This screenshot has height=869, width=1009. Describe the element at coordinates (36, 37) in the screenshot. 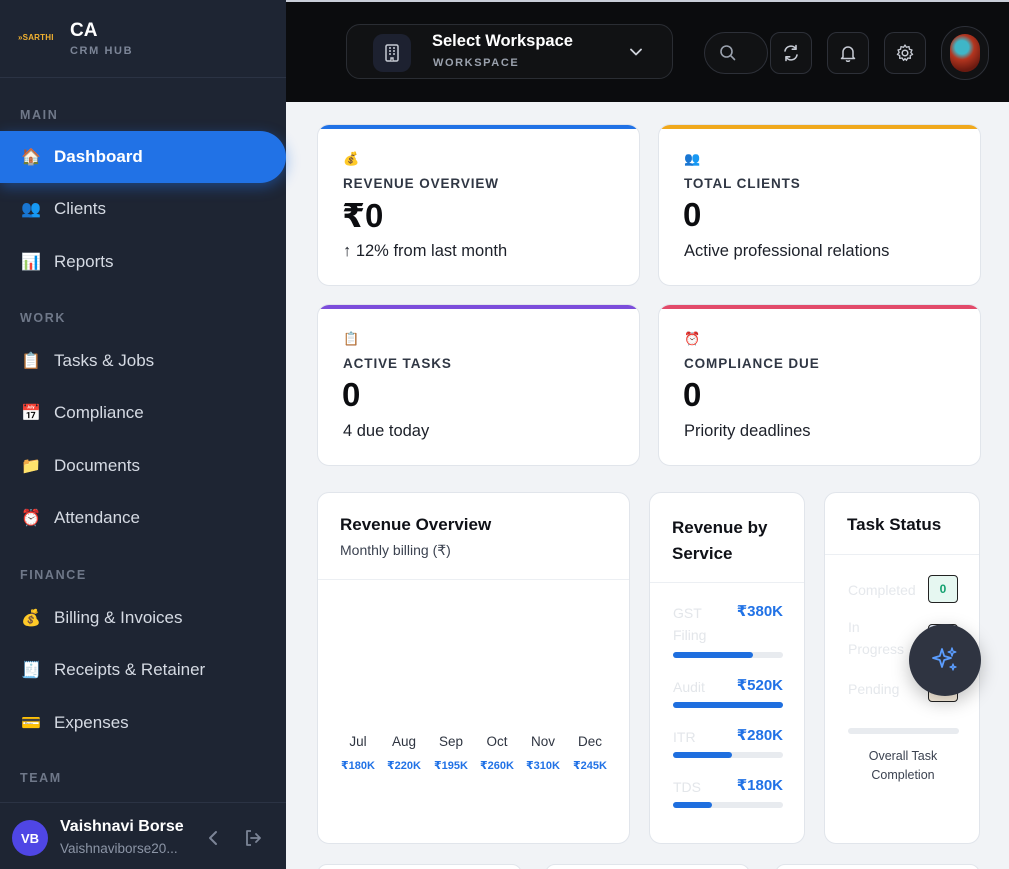

I see `brand-logo: »SARTHI` at that location.